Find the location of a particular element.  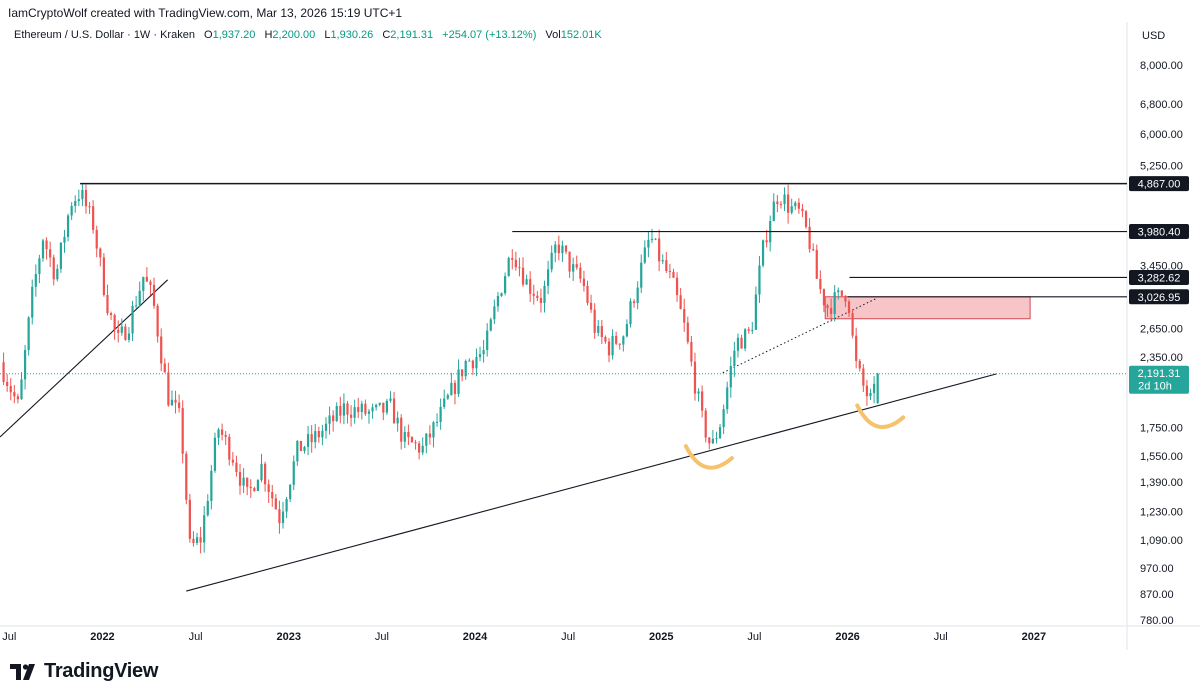

tradingview-brand: TradingView is located at coordinates (84, 671).